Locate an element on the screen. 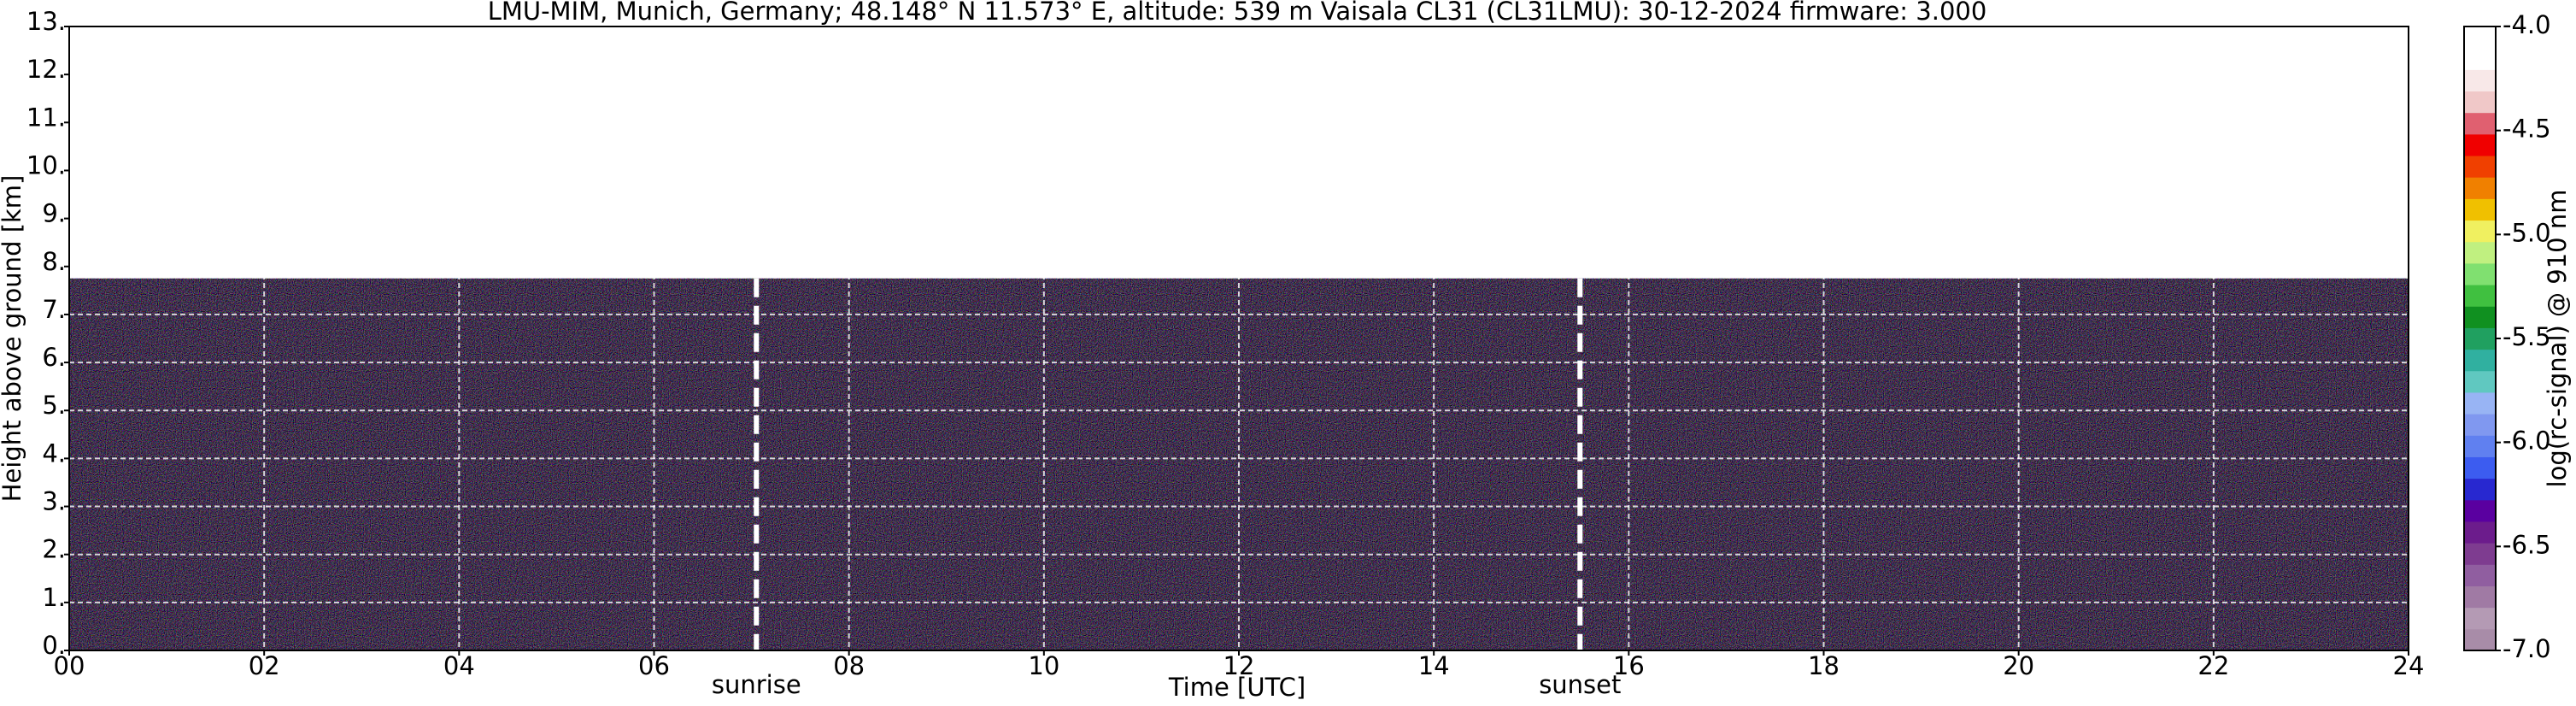  x-tick-label: 06 is located at coordinates (654, 665).